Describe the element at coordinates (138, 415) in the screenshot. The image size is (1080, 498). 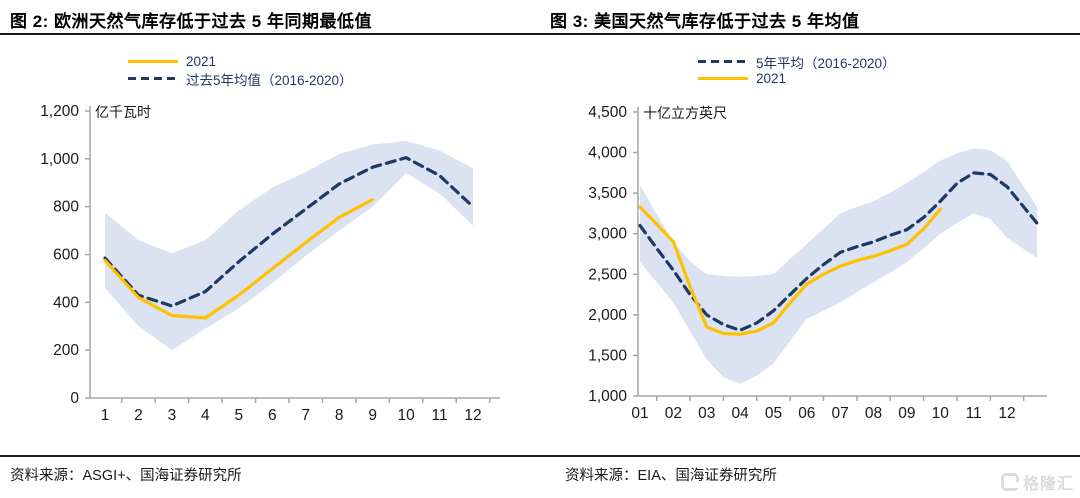
I see `x-tick-label: 2` at that location.